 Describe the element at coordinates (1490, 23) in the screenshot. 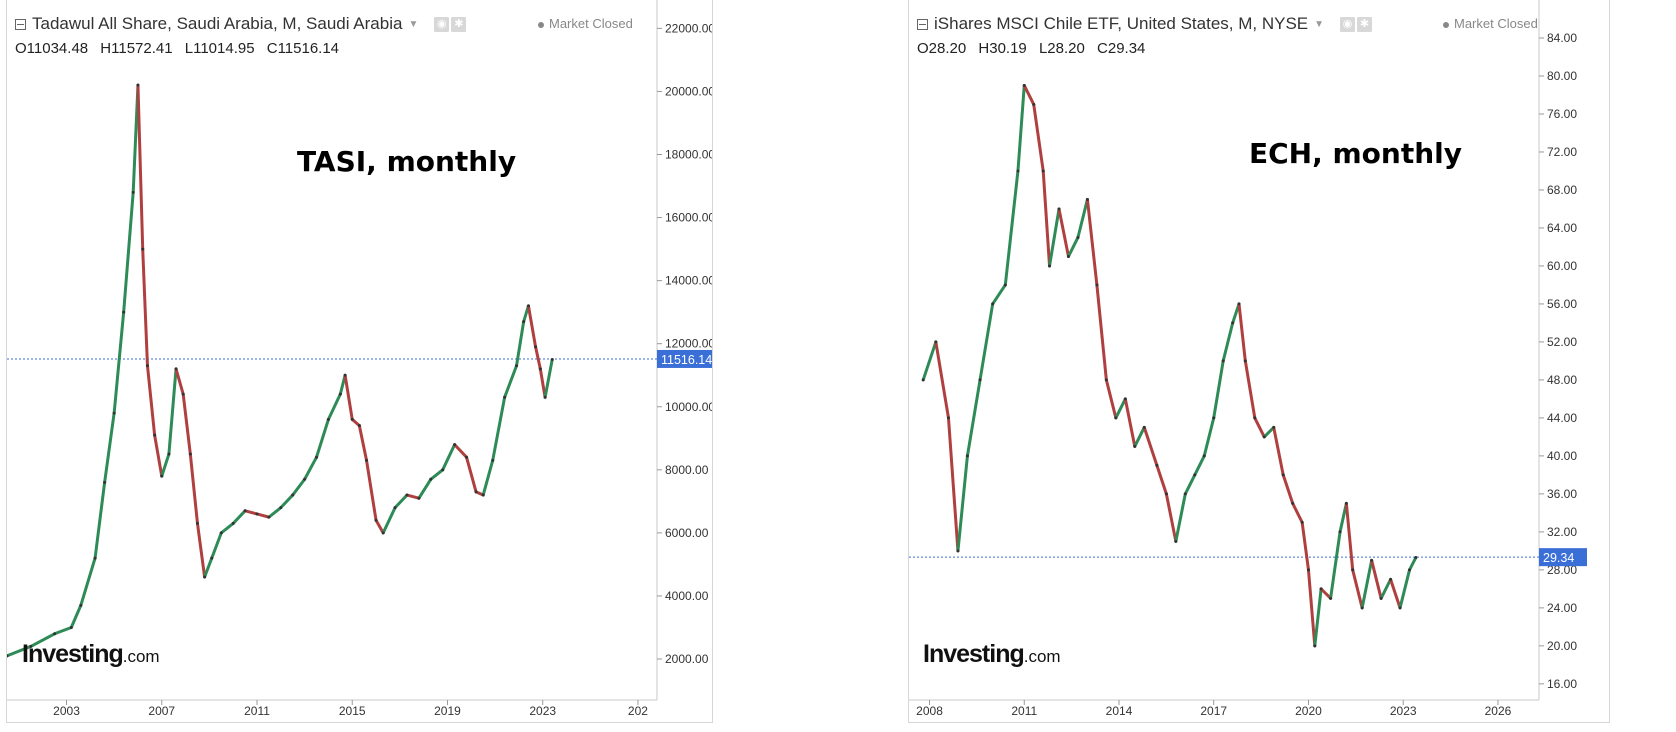

I see `ech-market-status: Market Closed` at that location.